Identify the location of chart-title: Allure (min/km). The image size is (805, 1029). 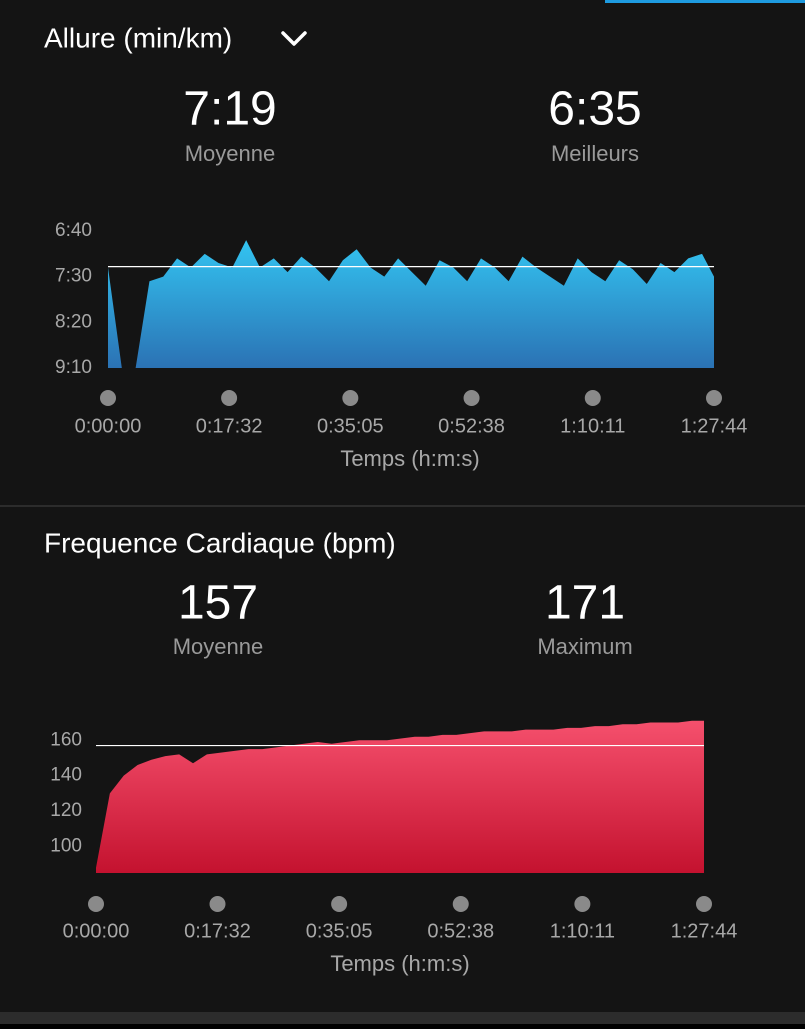
(138, 37).